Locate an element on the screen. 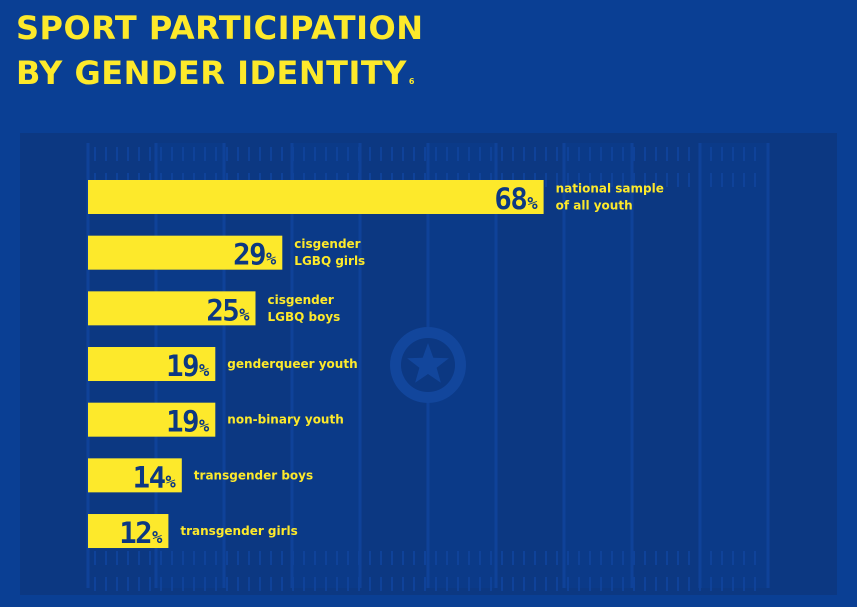  bar-category-label: national sample is located at coordinates (610, 189).